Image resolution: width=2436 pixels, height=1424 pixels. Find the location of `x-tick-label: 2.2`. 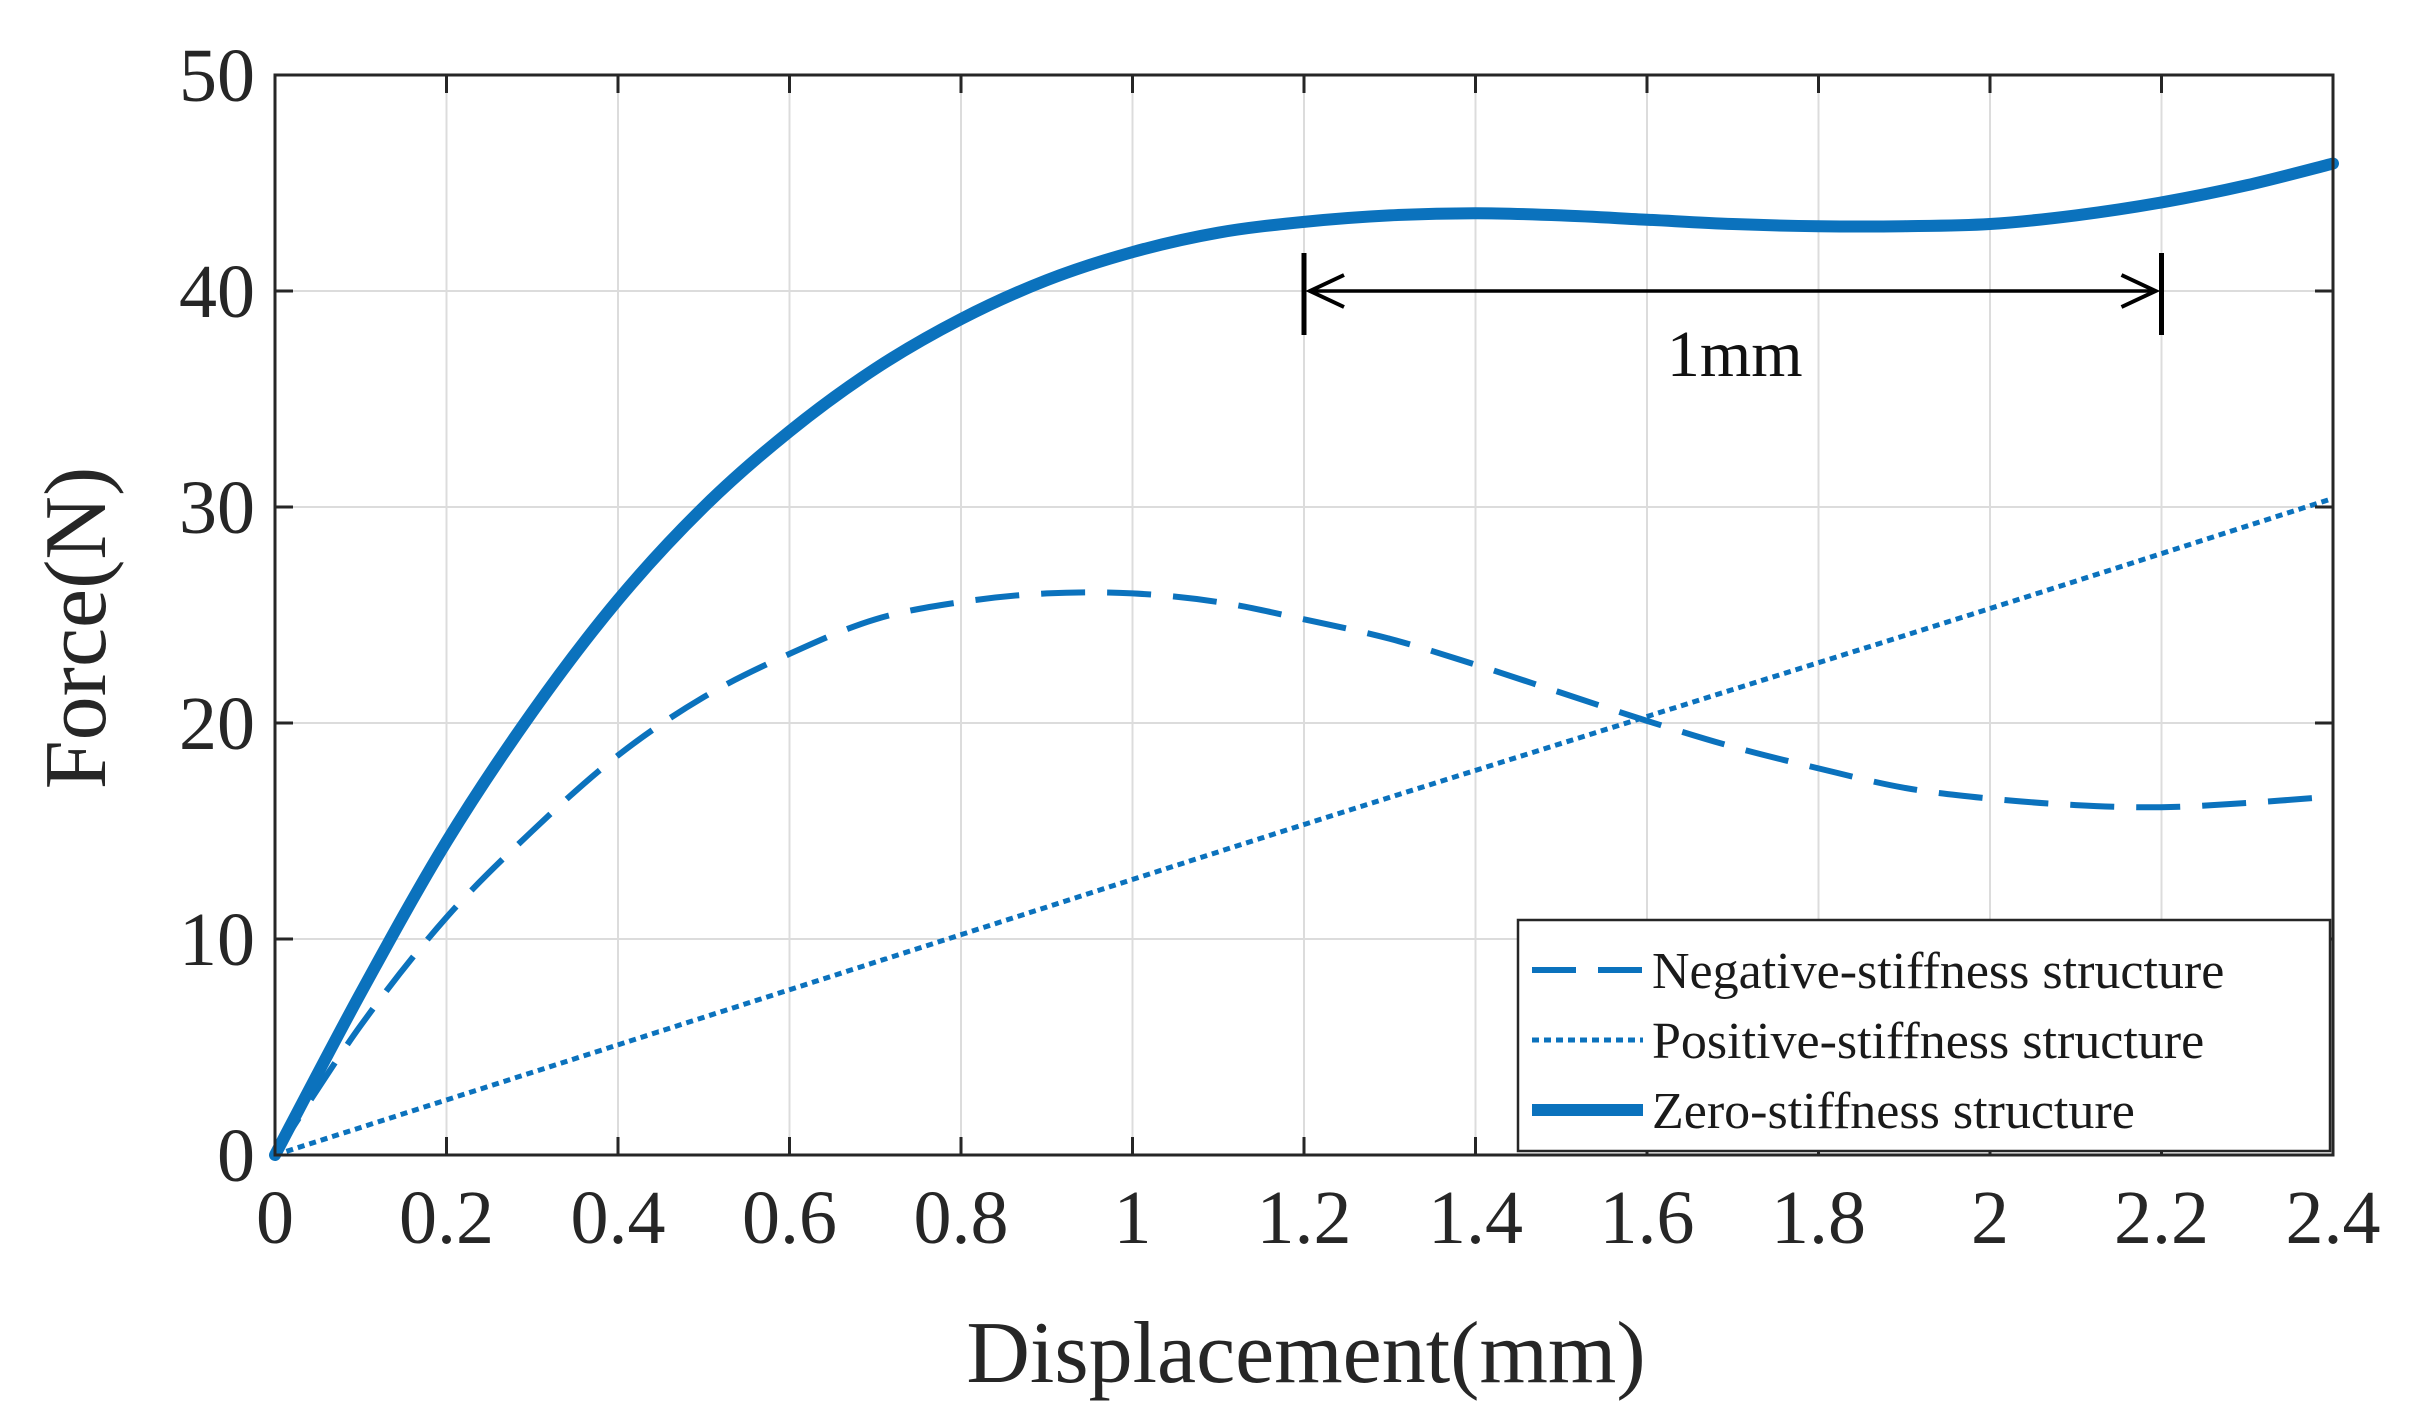

x-tick-label: 2.2 is located at coordinates (2161, 1218).